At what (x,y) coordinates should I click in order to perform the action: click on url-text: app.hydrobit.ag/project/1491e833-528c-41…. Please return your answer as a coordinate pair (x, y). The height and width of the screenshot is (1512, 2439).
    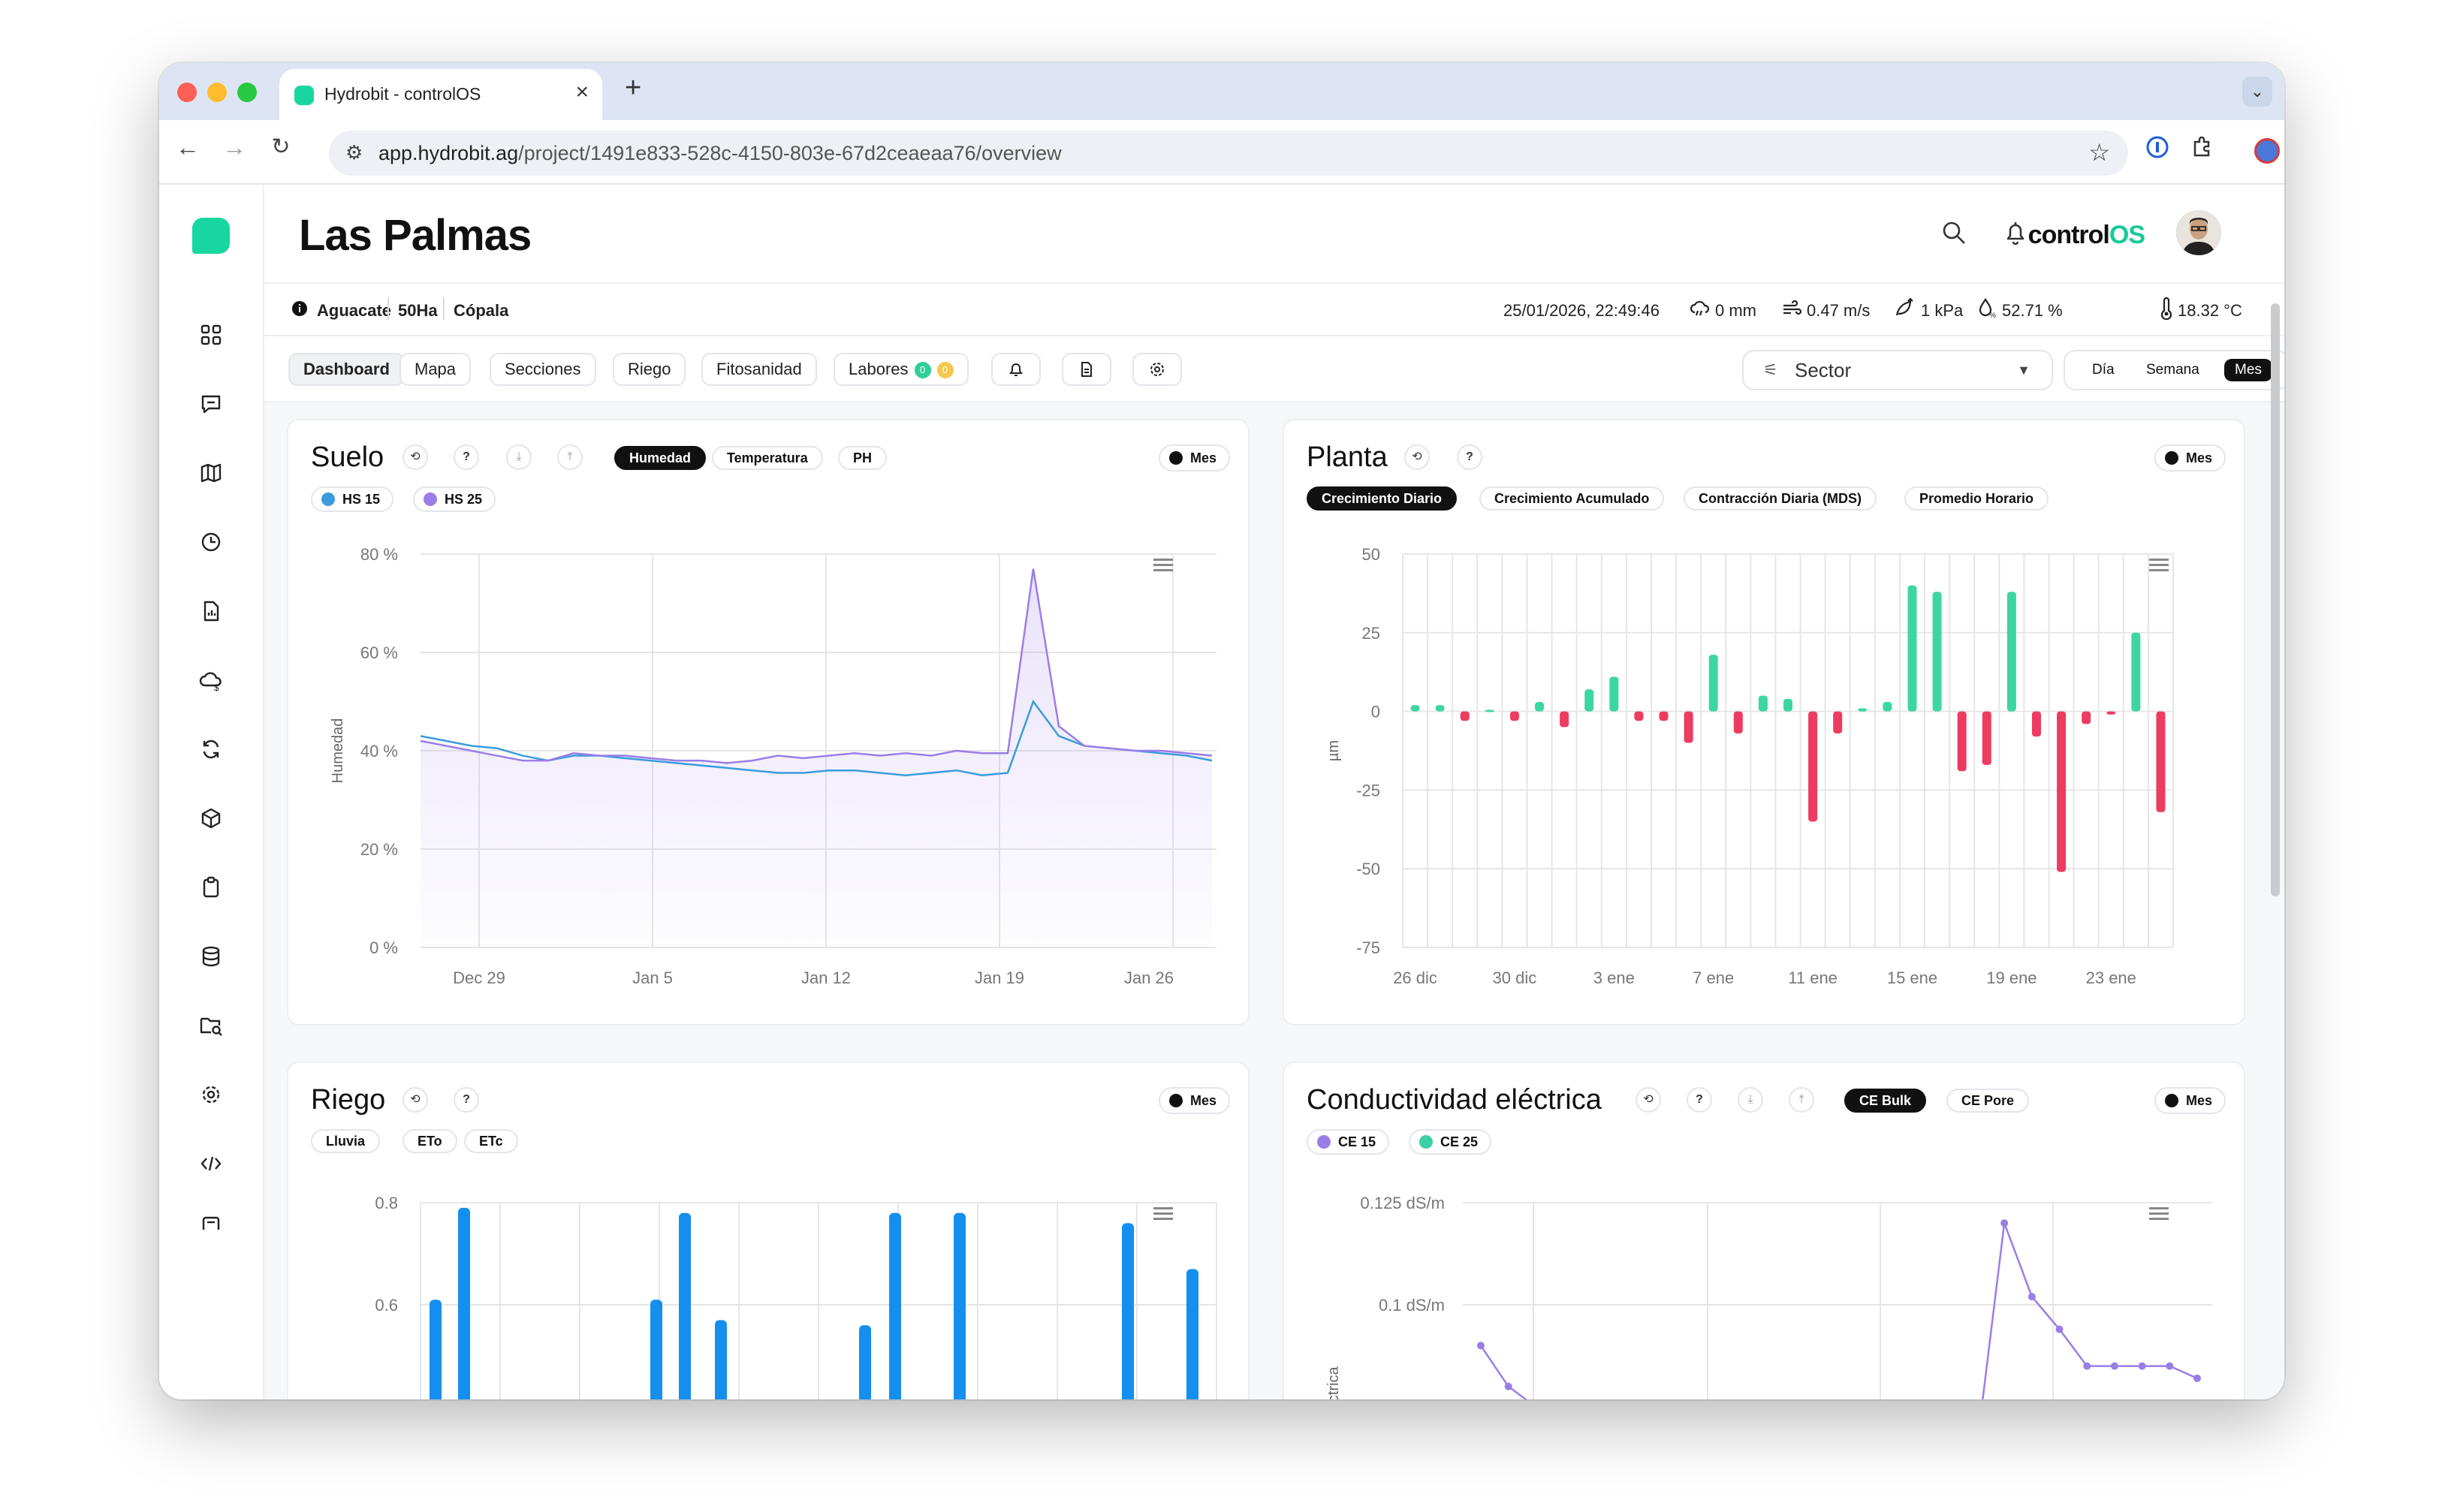
    Looking at the image, I should click on (720, 154).